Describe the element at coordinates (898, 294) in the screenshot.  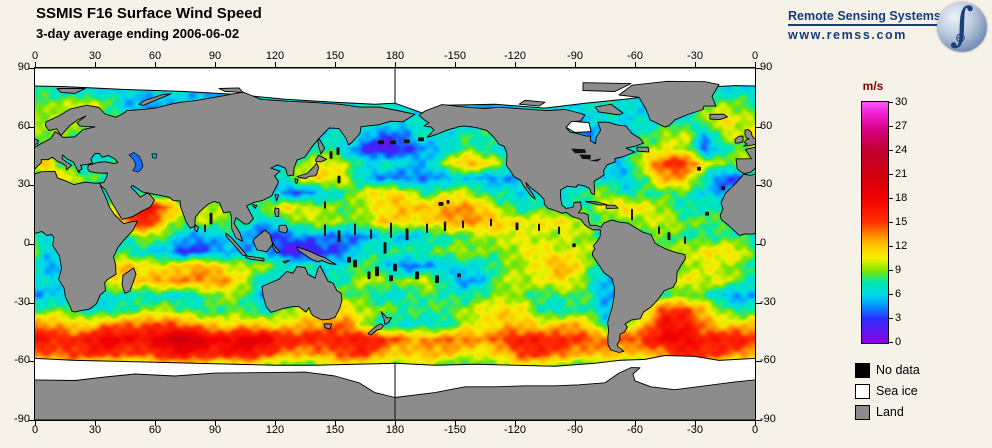
I see `colorbar-tick-label: 6` at that location.